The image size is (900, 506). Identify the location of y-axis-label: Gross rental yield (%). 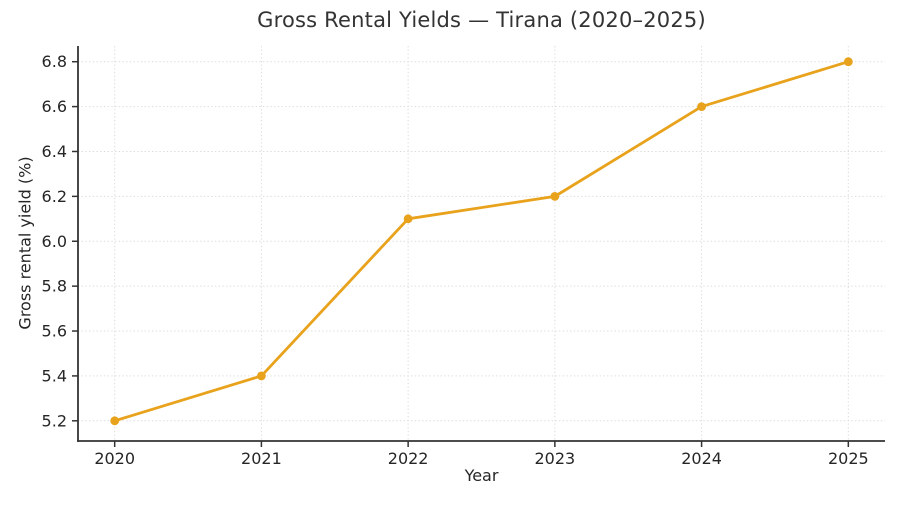
(25, 243).